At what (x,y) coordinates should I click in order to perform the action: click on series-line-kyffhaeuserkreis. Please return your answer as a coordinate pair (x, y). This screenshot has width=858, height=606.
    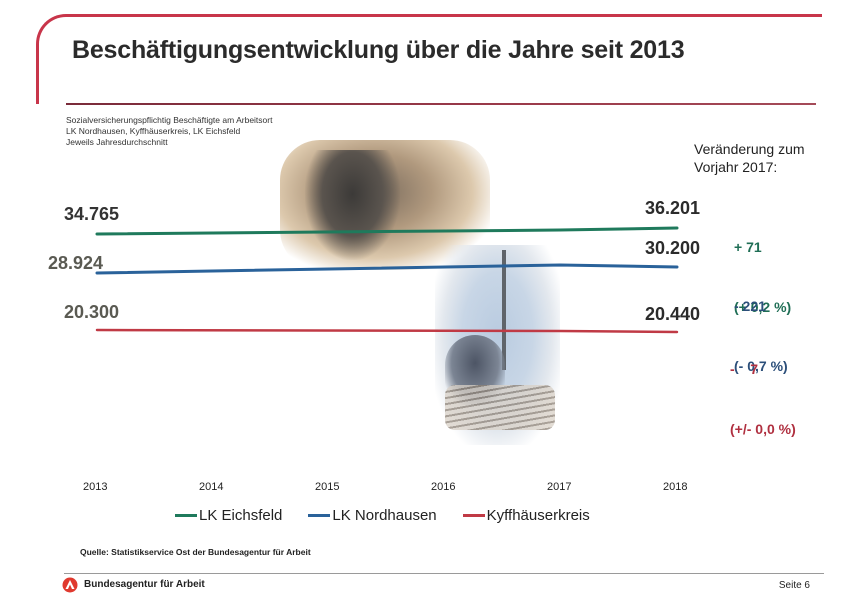
    Looking at the image, I should click on (387, 331).